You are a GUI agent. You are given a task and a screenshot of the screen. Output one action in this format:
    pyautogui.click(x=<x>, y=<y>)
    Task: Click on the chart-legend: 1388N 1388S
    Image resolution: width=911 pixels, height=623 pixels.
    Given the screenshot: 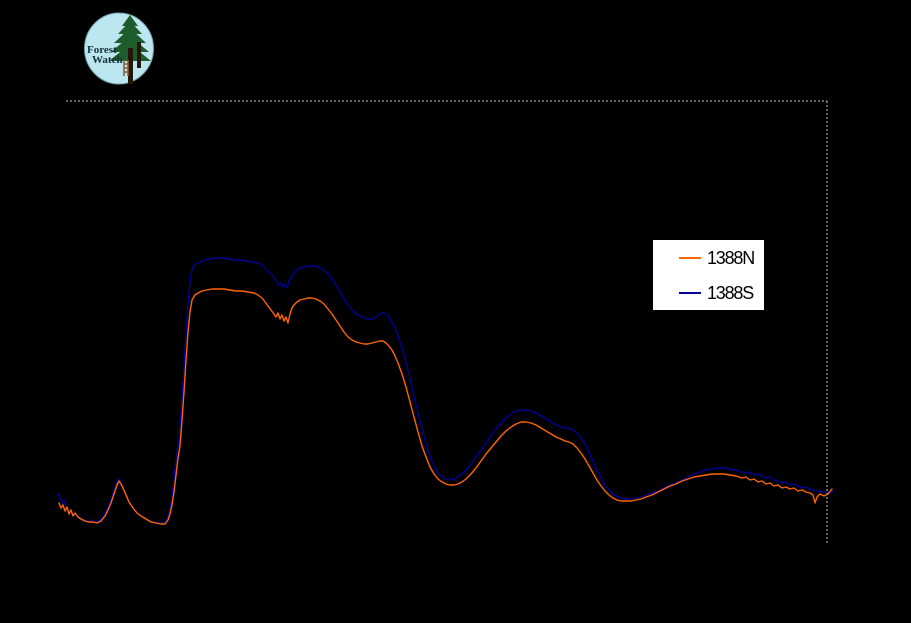 What is the action you would take?
    pyautogui.click(x=708, y=275)
    